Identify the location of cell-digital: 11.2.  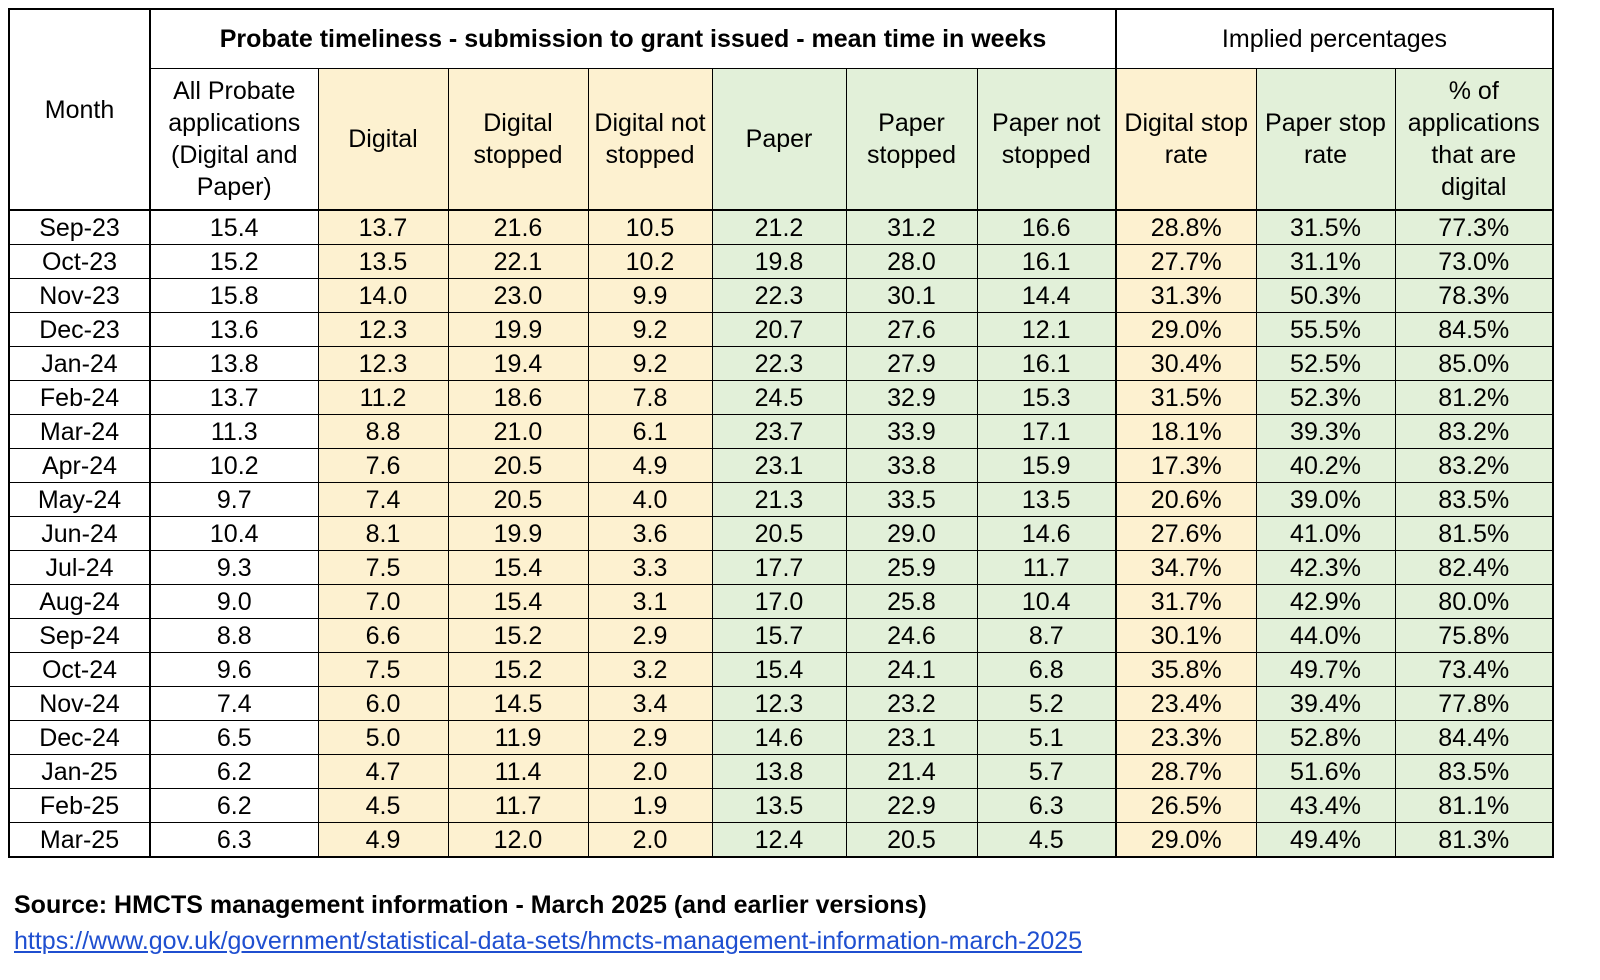
(383, 397).